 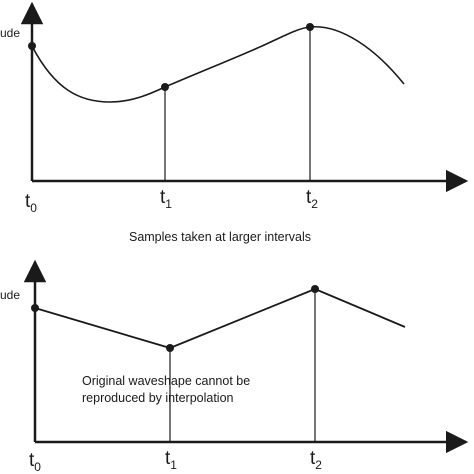 What do you see at coordinates (32, 46) in the screenshot?
I see `top-sample-point-t0` at bounding box center [32, 46].